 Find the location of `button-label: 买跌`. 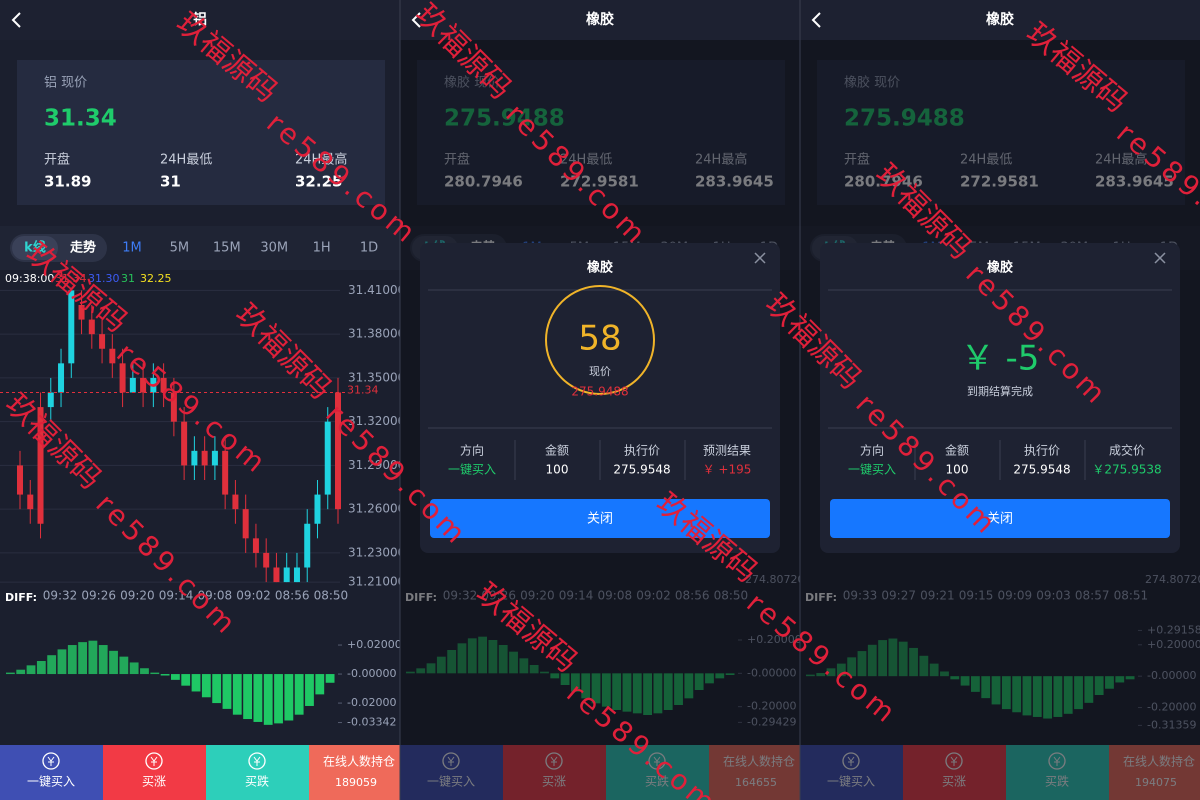

button-label: 买跌 is located at coordinates (257, 781).